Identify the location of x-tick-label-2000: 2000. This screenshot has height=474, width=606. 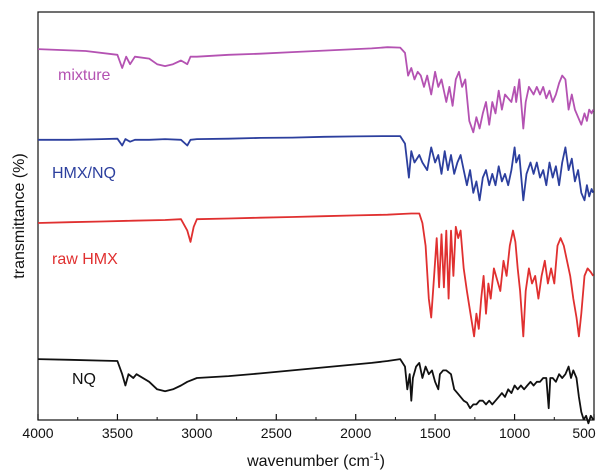
(355, 433).